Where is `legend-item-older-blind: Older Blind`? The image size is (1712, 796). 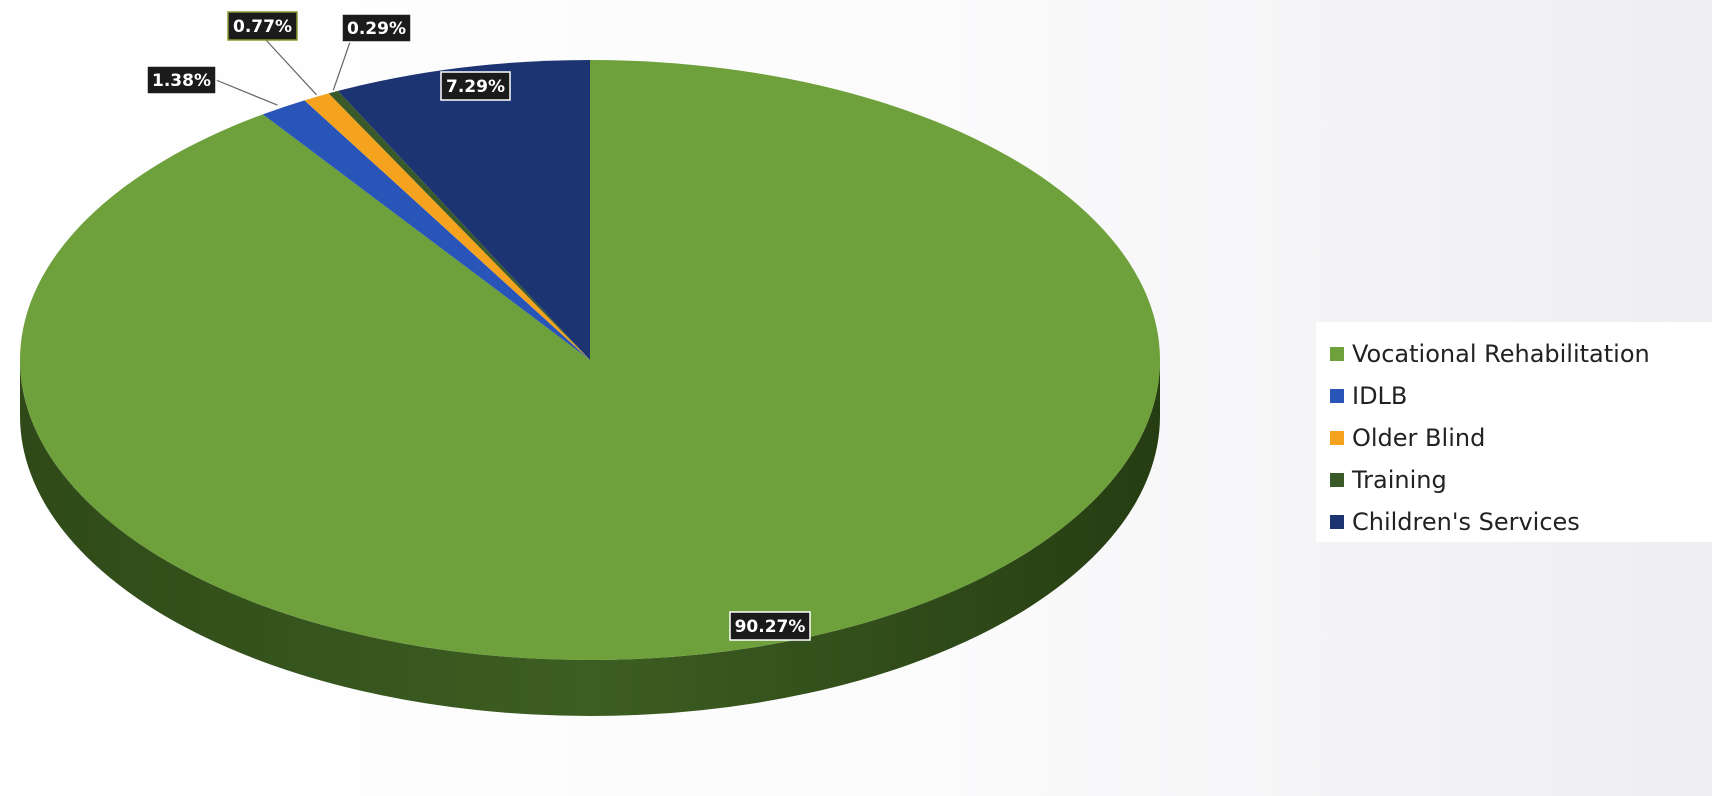
legend-item-older-blind: Older Blind is located at coordinates (1407, 438).